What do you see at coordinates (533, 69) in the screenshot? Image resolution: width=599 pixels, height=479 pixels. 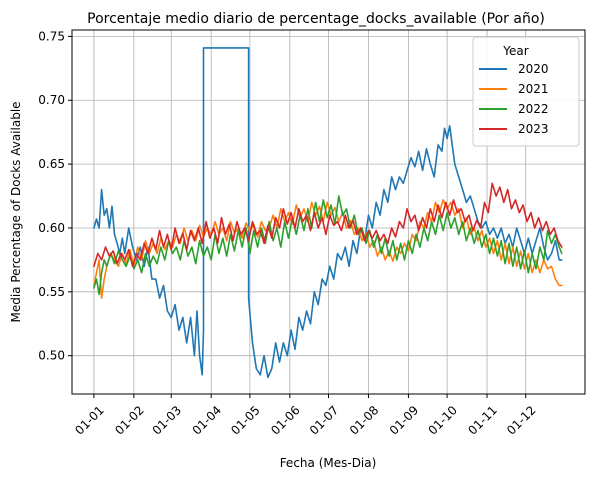 I see `legend-label-2020: 2020` at bounding box center [533, 69].